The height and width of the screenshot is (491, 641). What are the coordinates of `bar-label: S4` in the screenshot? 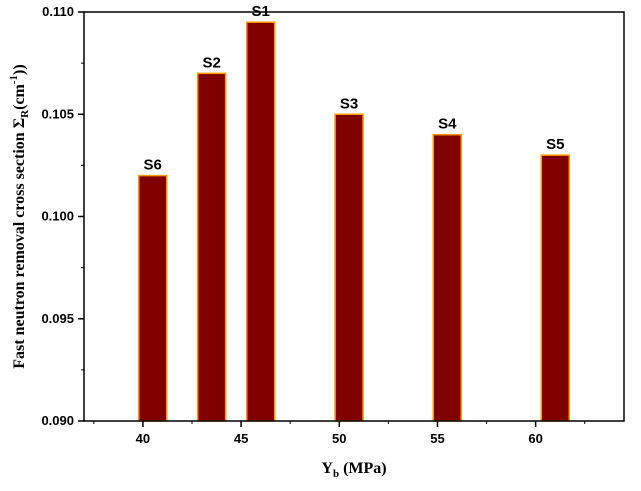 It's located at (447, 124).